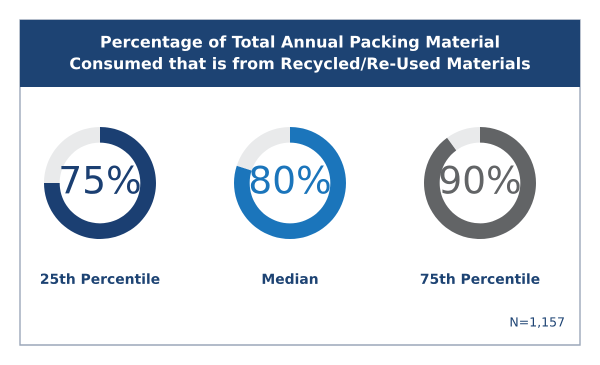 Image resolution: width=600 pixels, height=365 pixels. I want to click on data-label: 90%, so click(480, 180).